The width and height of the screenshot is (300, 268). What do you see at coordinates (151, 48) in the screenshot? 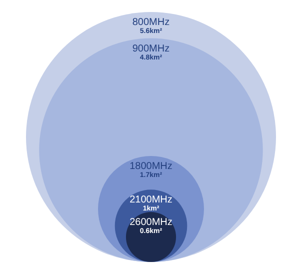
I see `category-label: 900MHz` at bounding box center [151, 48].